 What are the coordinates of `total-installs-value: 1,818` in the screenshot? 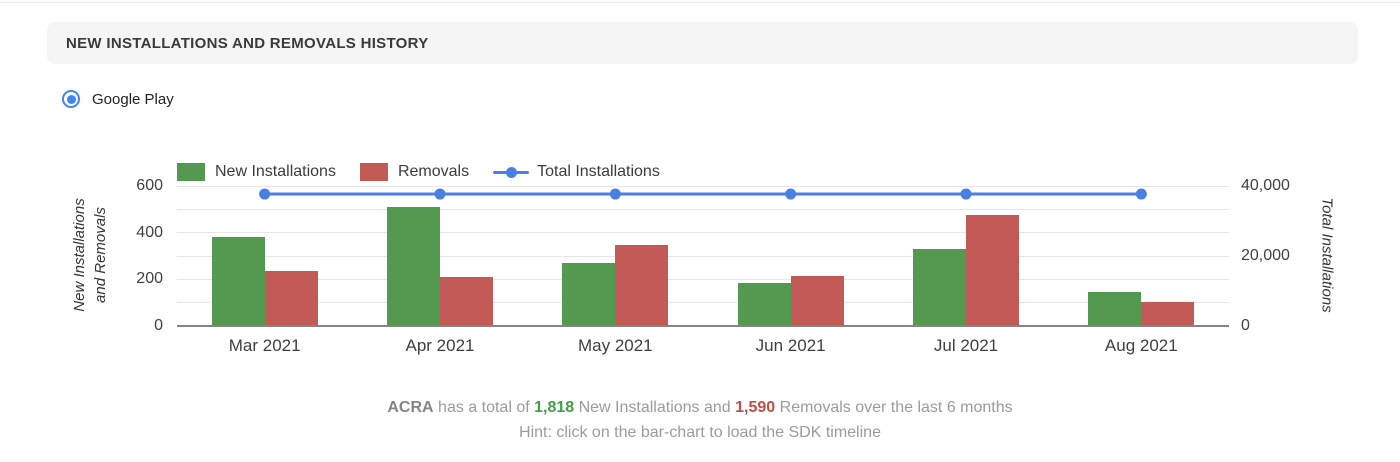 It's located at (554, 407).